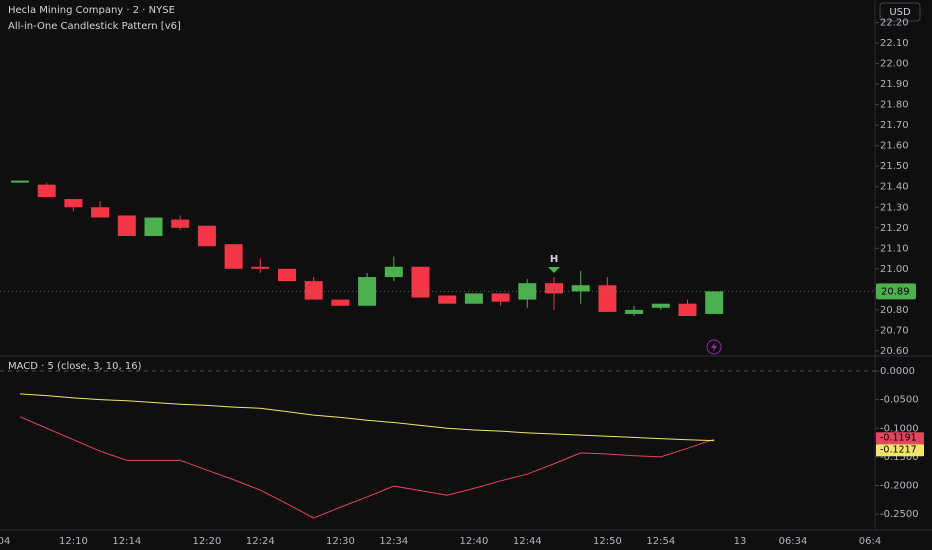 This screenshot has width=932, height=550. I want to click on currency: USD, so click(900, 12).